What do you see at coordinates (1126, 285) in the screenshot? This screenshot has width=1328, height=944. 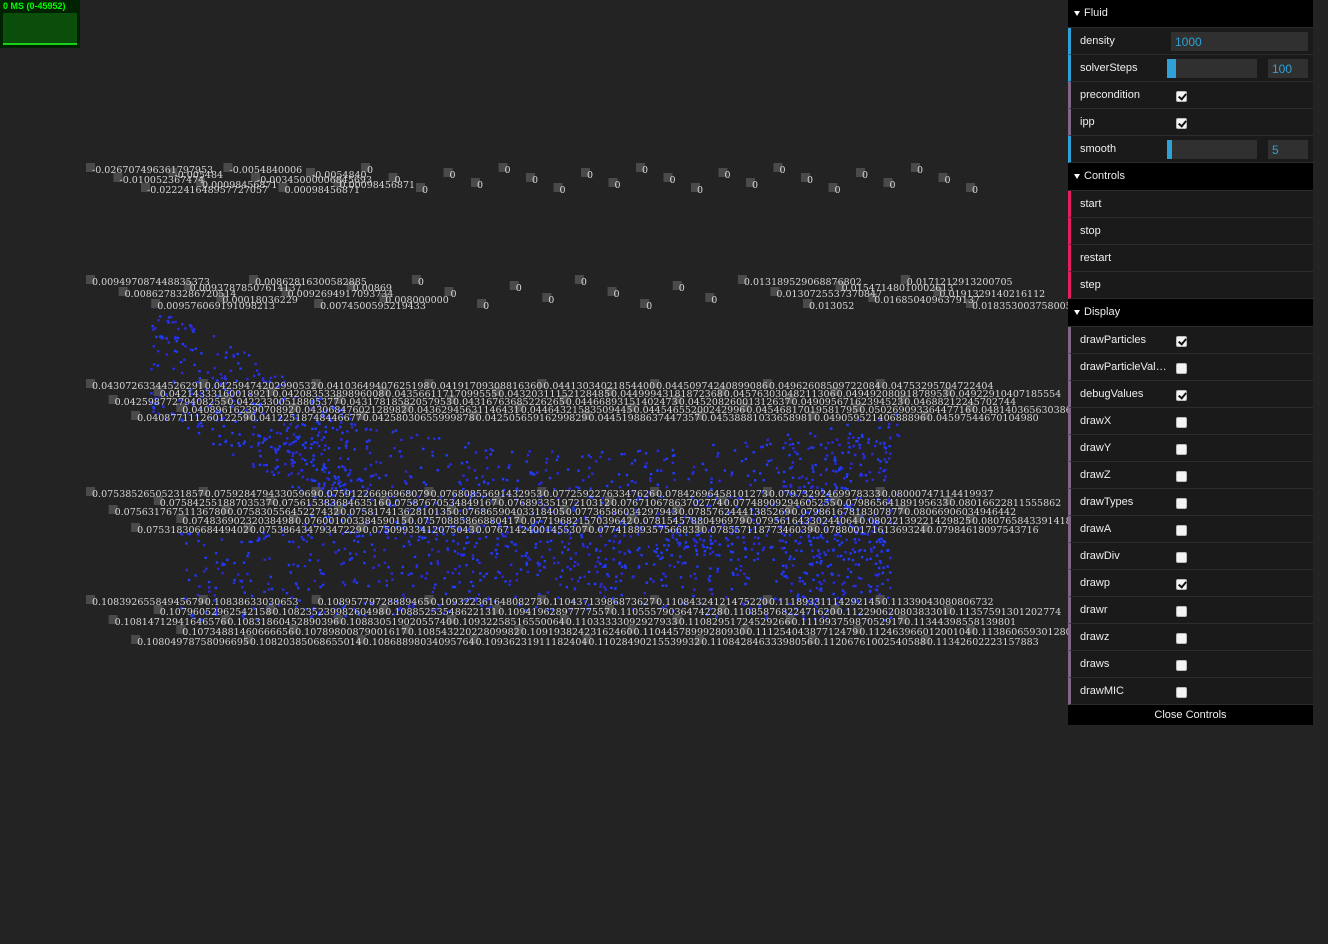 I see `control-label: step` at bounding box center [1126, 285].